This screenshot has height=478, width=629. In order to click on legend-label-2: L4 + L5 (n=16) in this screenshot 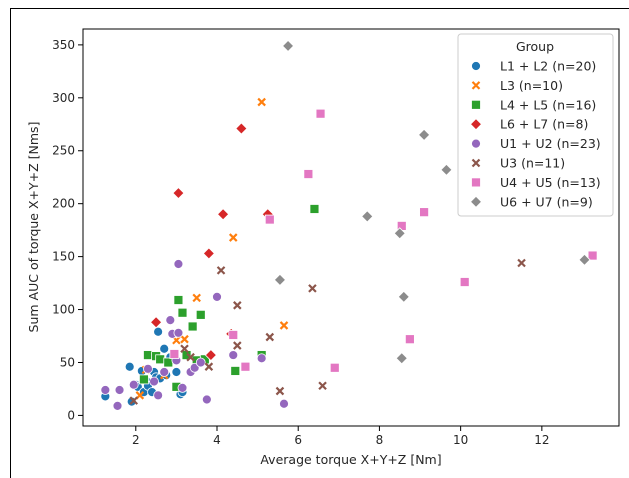, I will do `click(548, 104)`.